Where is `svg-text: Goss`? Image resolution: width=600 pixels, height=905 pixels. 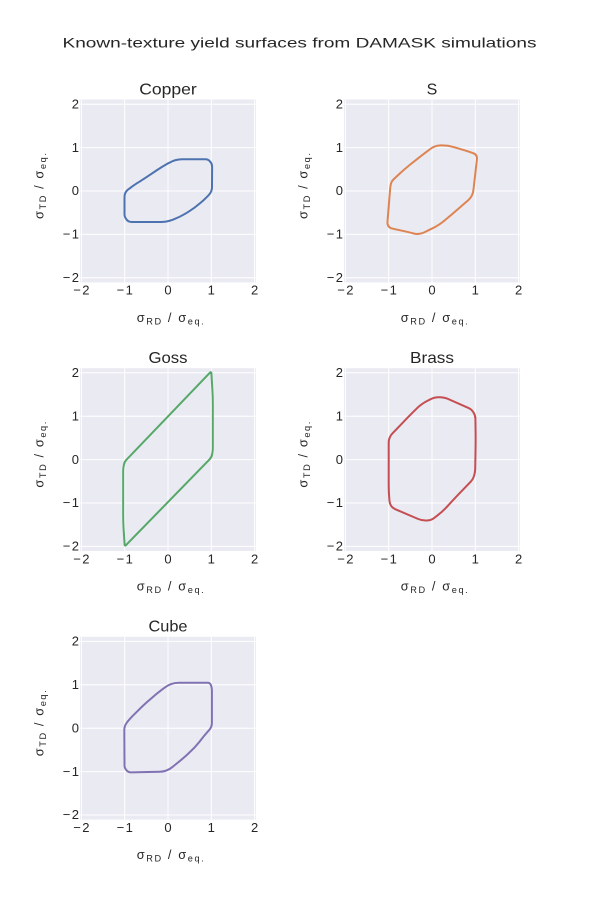 svg-text: Goss is located at coordinates (168, 358).